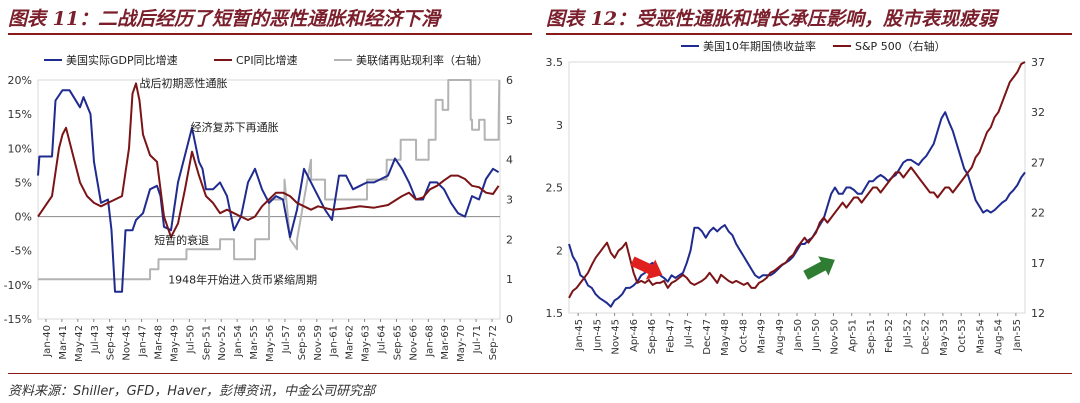 This screenshot has width=1080, height=403. I want to click on x-tick-label: Feb-52, so click(889, 336).